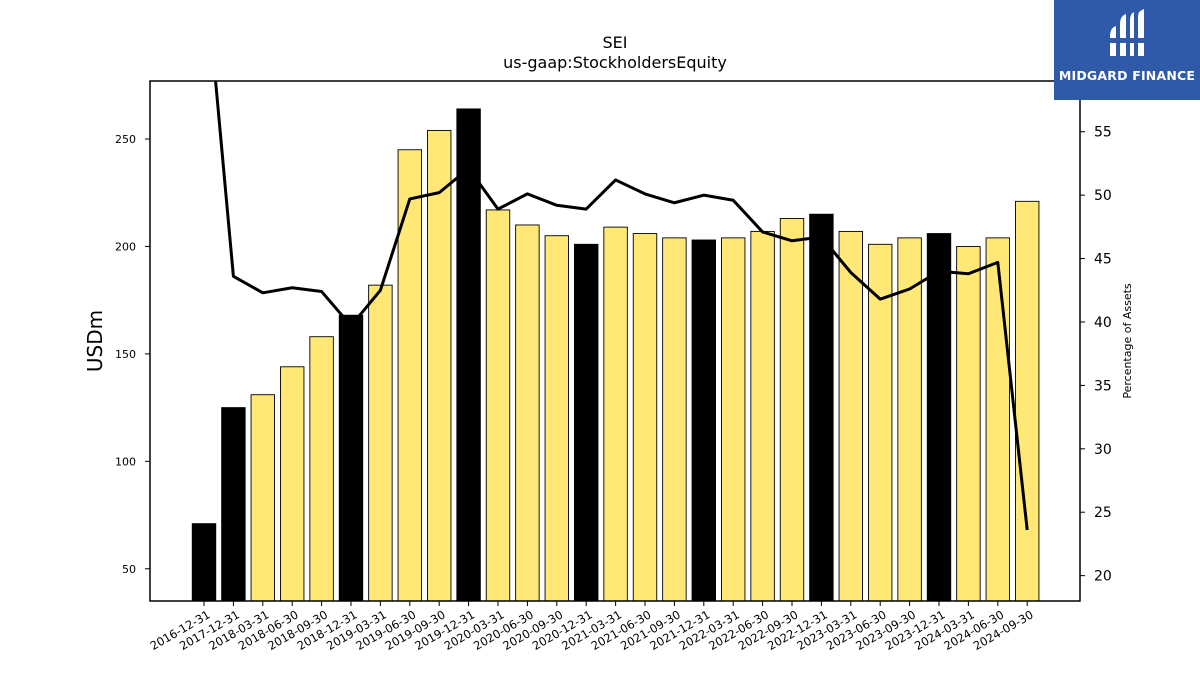 The width and height of the screenshot is (1200, 675). What do you see at coordinates (1103, 133) in the screenshot?
I see `y2-tick-label: 55` at bounding box center [1103, 133].